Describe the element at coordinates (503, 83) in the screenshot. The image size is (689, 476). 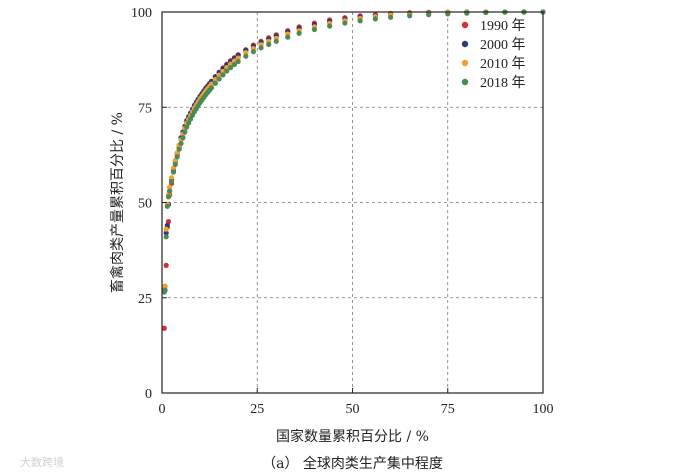
I see `legend-label: 2018 年` at that location.